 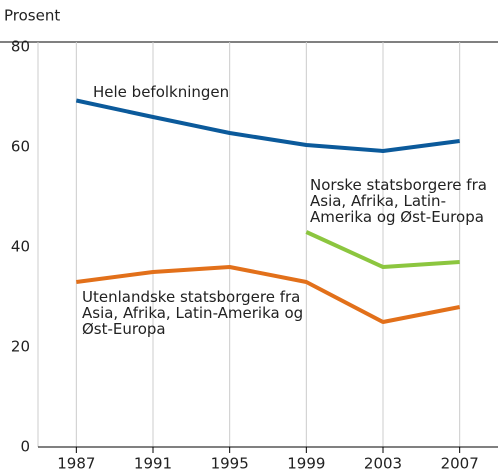 I want to click on y-axis-label: Prosent, so click(x=32, y=16).